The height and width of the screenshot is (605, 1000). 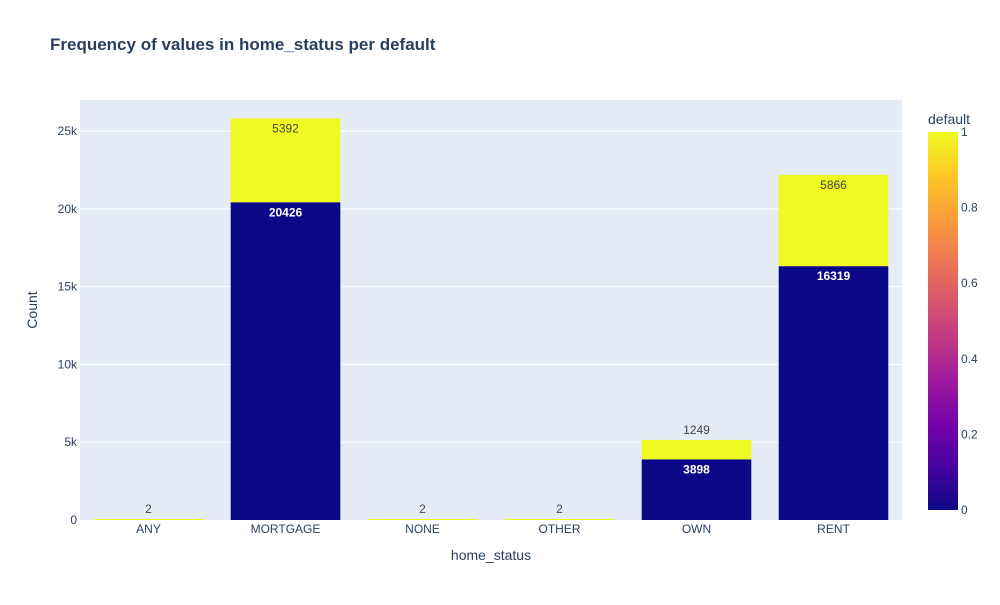 What do you see at coordinates (969, 283) in the screenshot?
I see `colorbar-tick-label: 0.6` at bounding box center [969, 283].